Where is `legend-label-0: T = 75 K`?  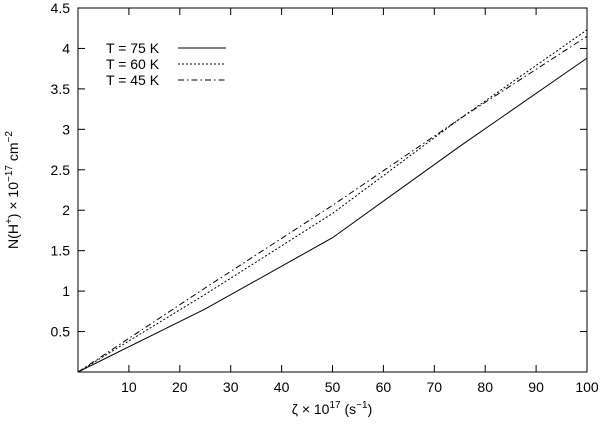 legend-label-0: T = 75 K is located at coordinates (133, 48).